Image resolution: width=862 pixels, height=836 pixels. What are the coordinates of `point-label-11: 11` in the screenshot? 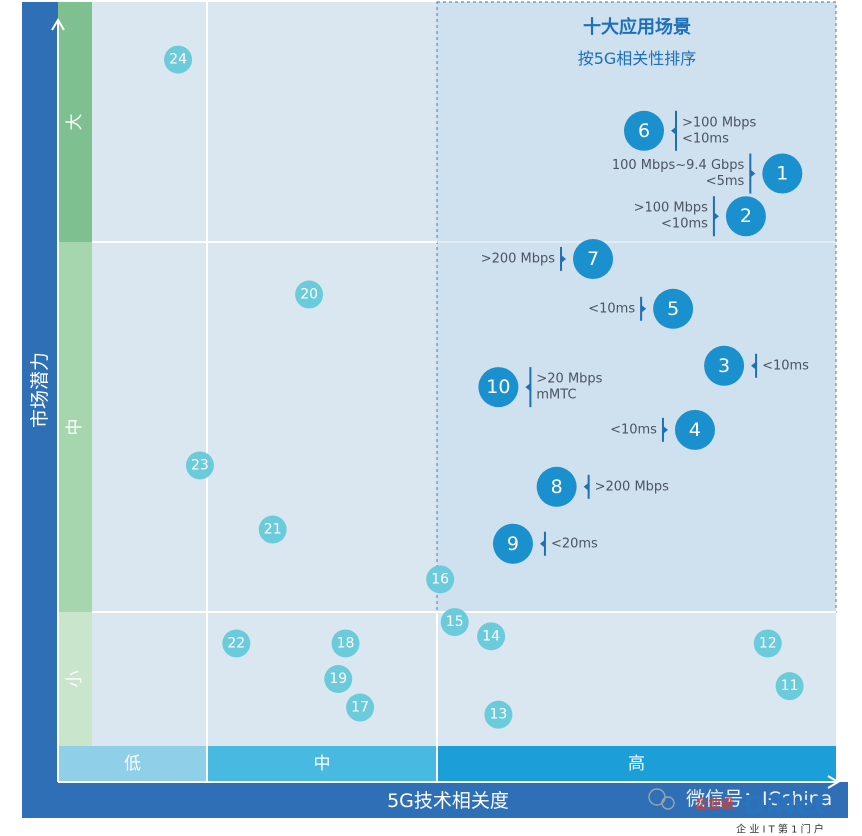 It's located at (790, 686).